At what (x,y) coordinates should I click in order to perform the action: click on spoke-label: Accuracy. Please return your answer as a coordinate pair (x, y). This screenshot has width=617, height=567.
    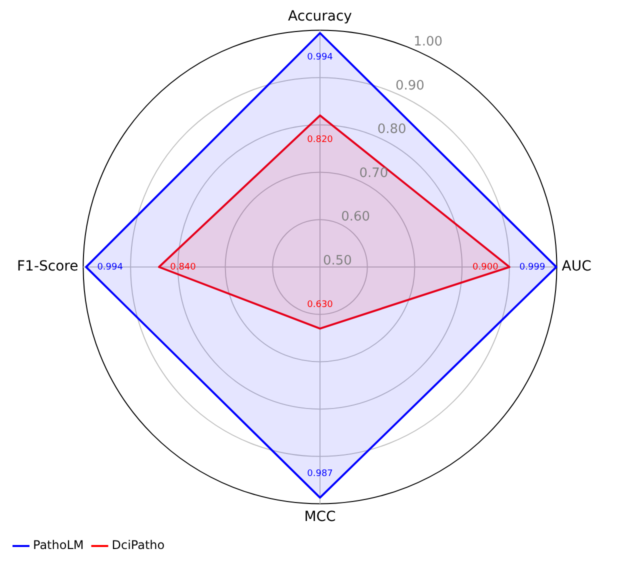
    Looking at the image, I should click on (320, 16).